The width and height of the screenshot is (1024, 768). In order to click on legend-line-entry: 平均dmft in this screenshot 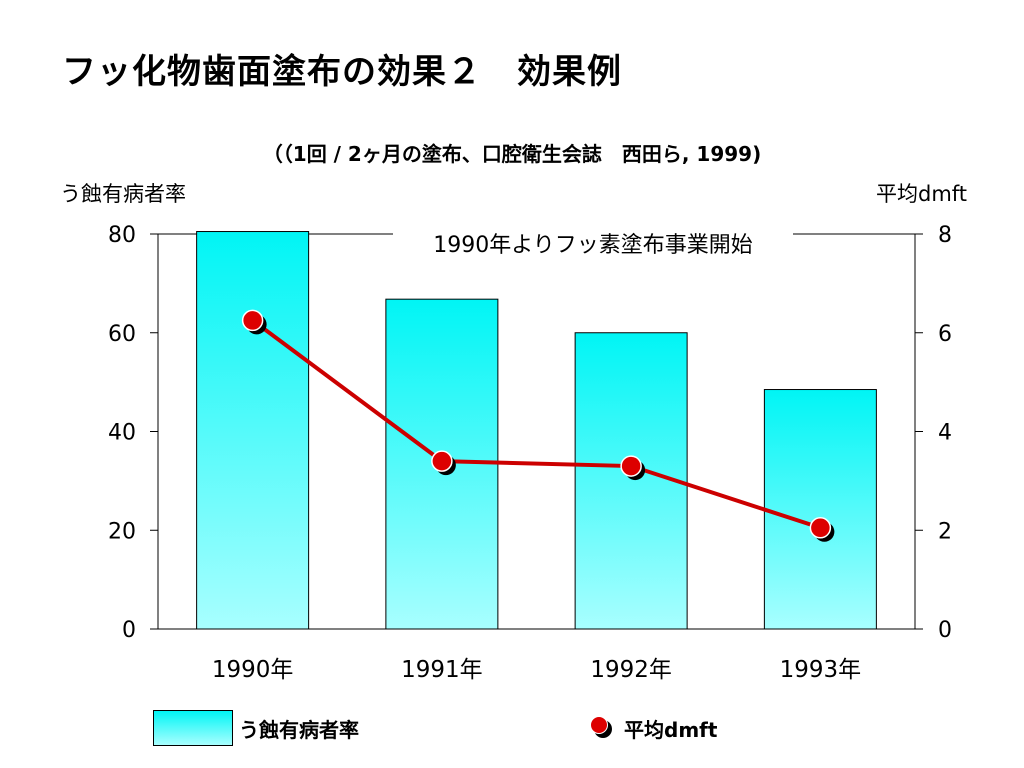, I will do `click(653, 728)`.